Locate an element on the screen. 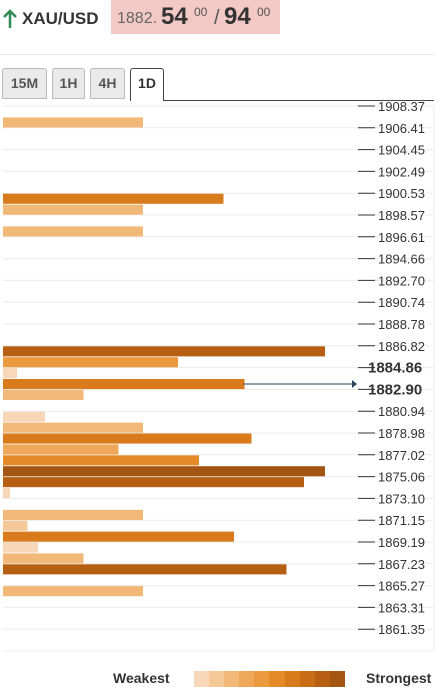 The height and width of the screenshot is (690, 445). level-label: 1865.27 is located at coordinates (401, 586).